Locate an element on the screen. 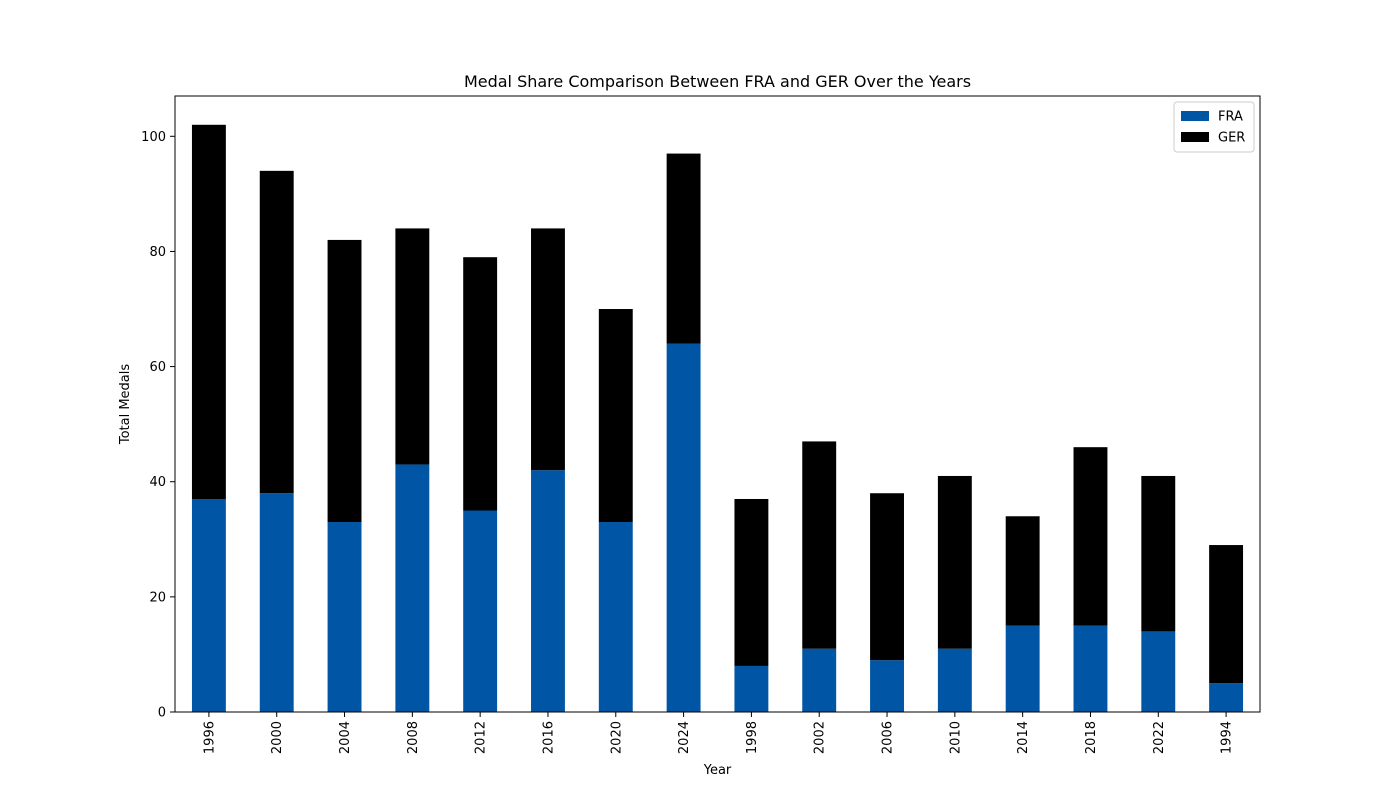 The width and height of the screenshot is (1400, 800). legend-swatch-ger is located at coordinates (1195, 137).